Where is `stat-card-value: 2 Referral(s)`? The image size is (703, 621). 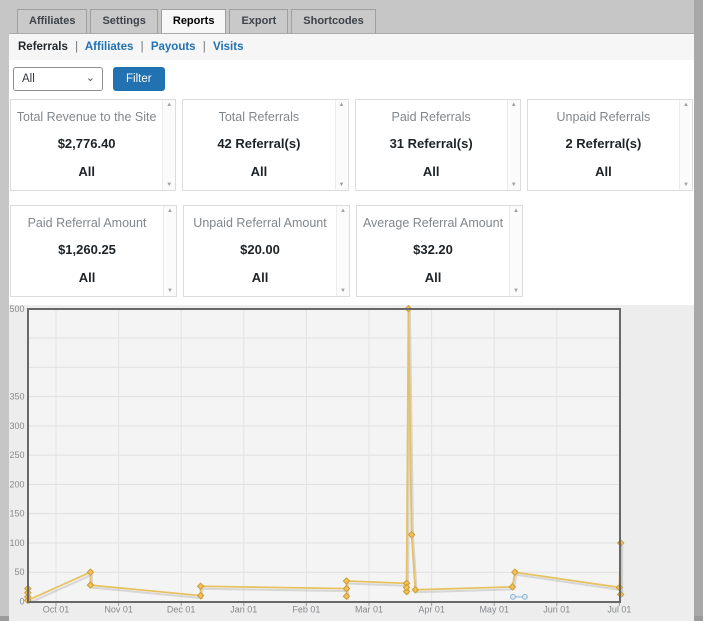
stat-card-value: 2 Referral(s) is located at coordinates (603, 143).